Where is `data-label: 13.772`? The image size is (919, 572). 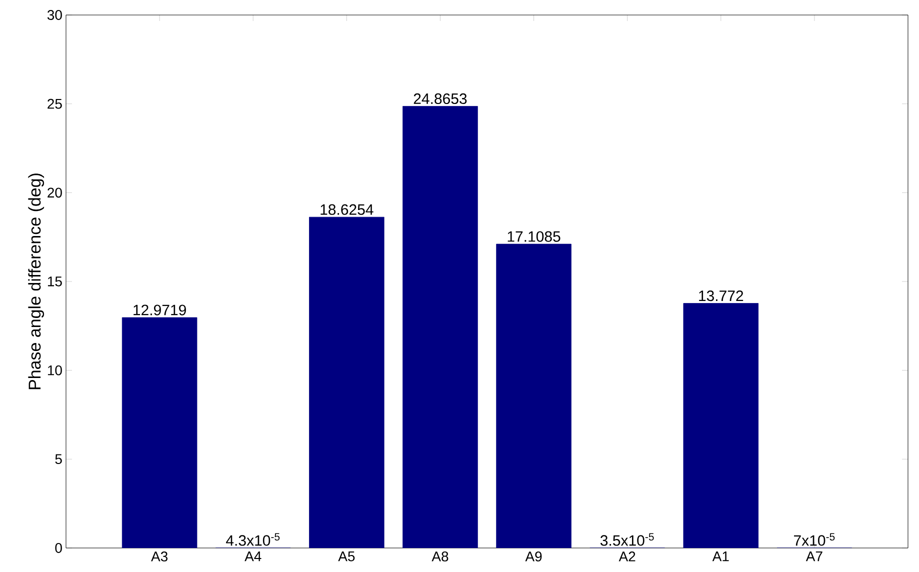
data-label: 13.772 is located at coordinates (721, 296).